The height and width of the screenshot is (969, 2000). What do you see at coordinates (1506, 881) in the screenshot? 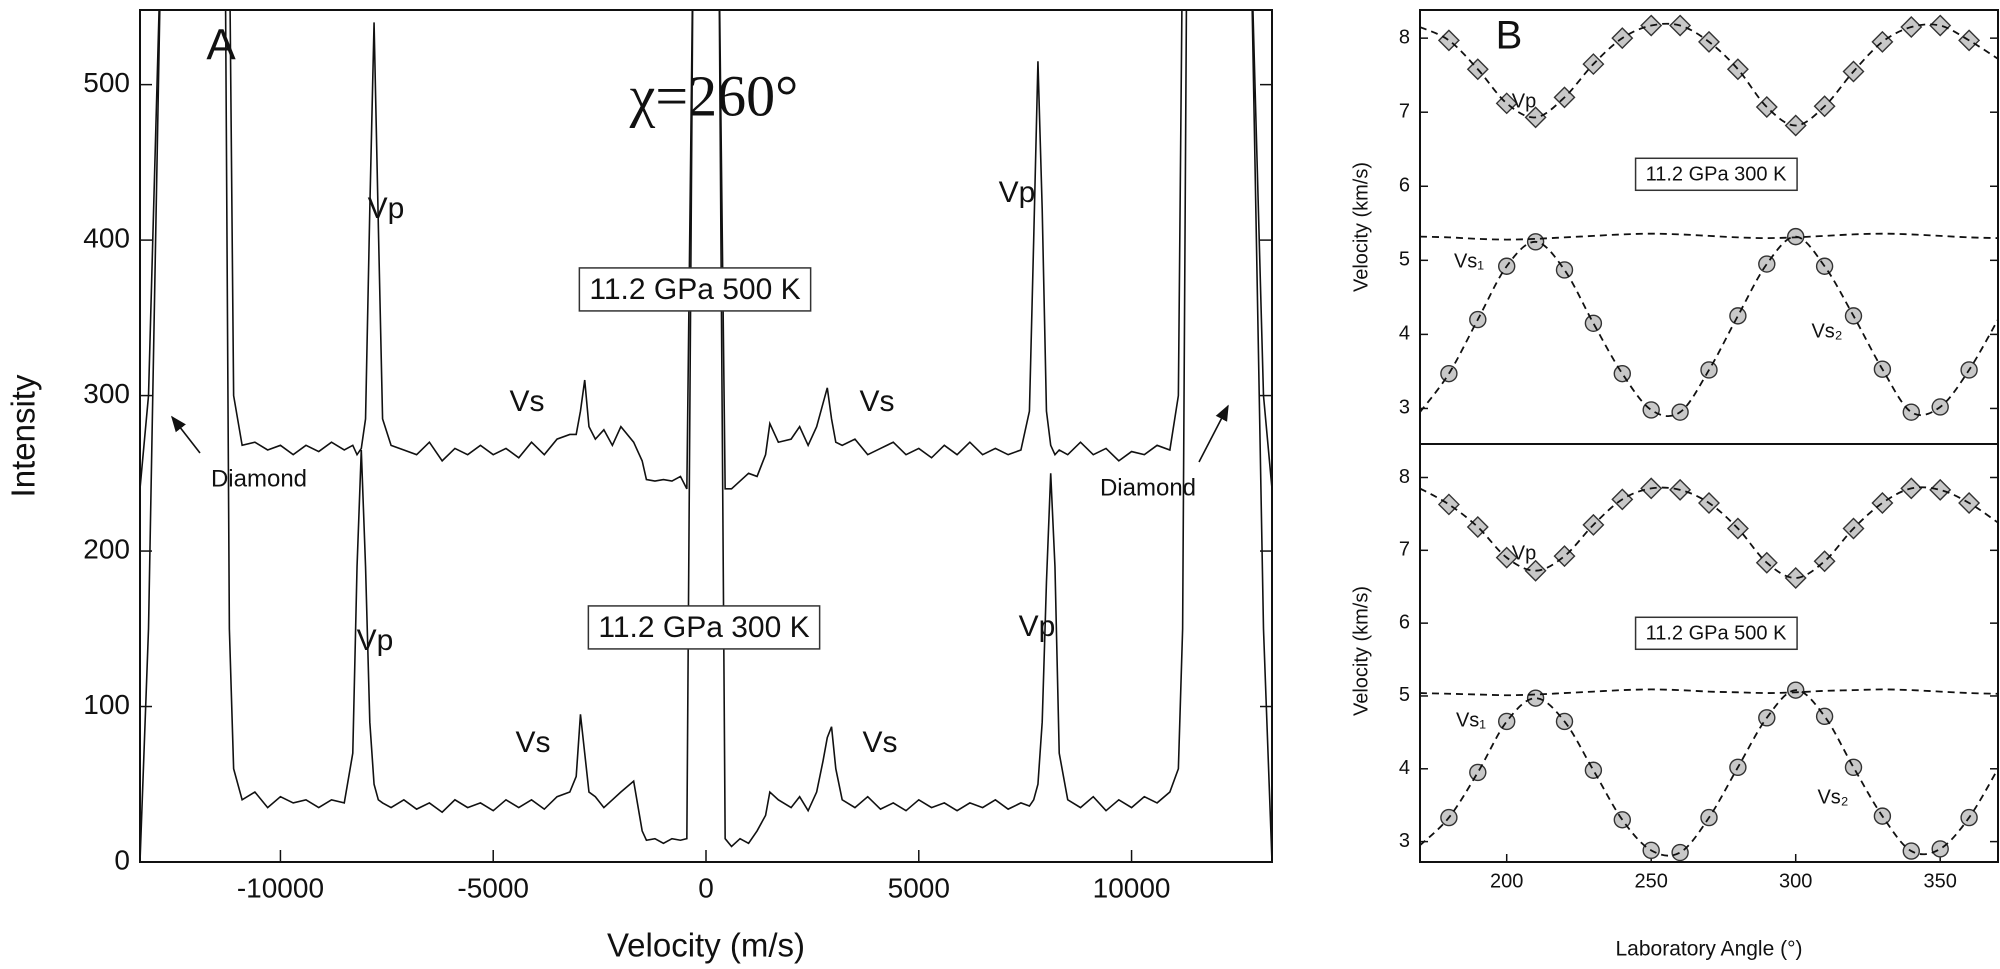
I see `x-tick-label: 200` at bounding box center [1506, 881].